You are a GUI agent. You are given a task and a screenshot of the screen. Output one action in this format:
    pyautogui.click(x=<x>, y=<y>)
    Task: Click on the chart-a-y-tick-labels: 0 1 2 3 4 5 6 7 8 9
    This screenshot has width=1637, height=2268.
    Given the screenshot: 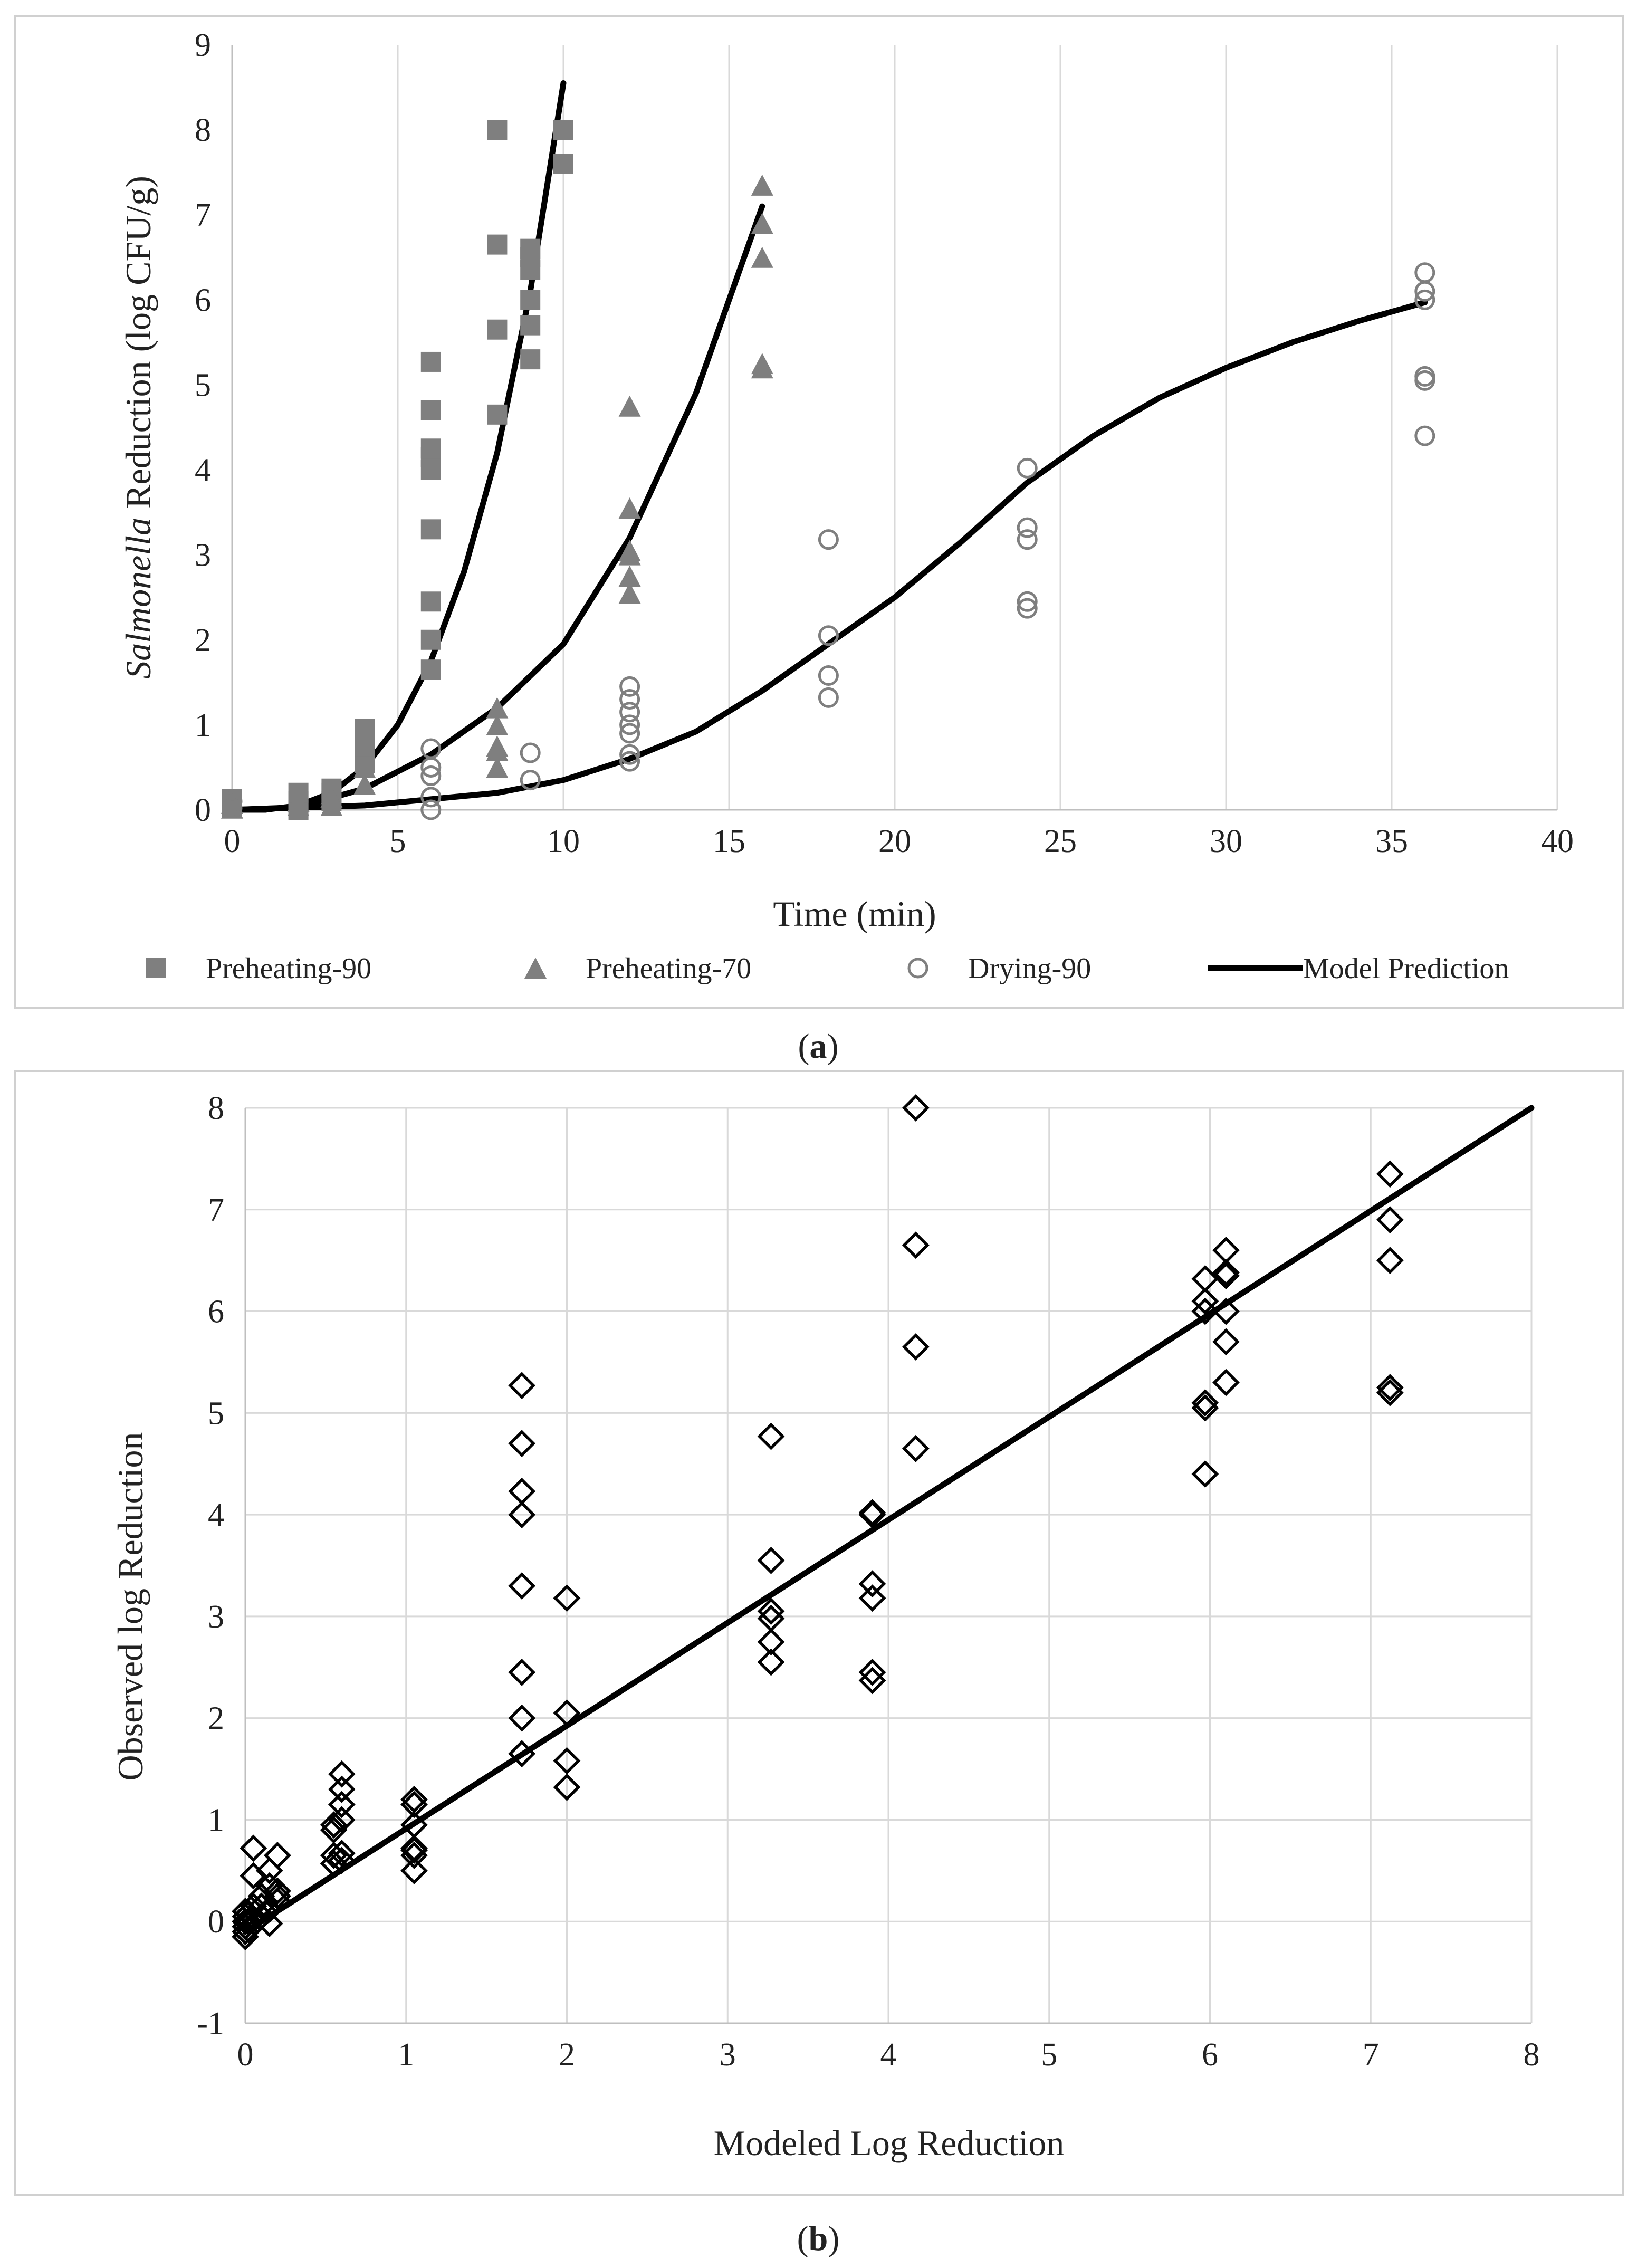 What is the action you would take?
    pyautogui.click(x=203, y=428)
    